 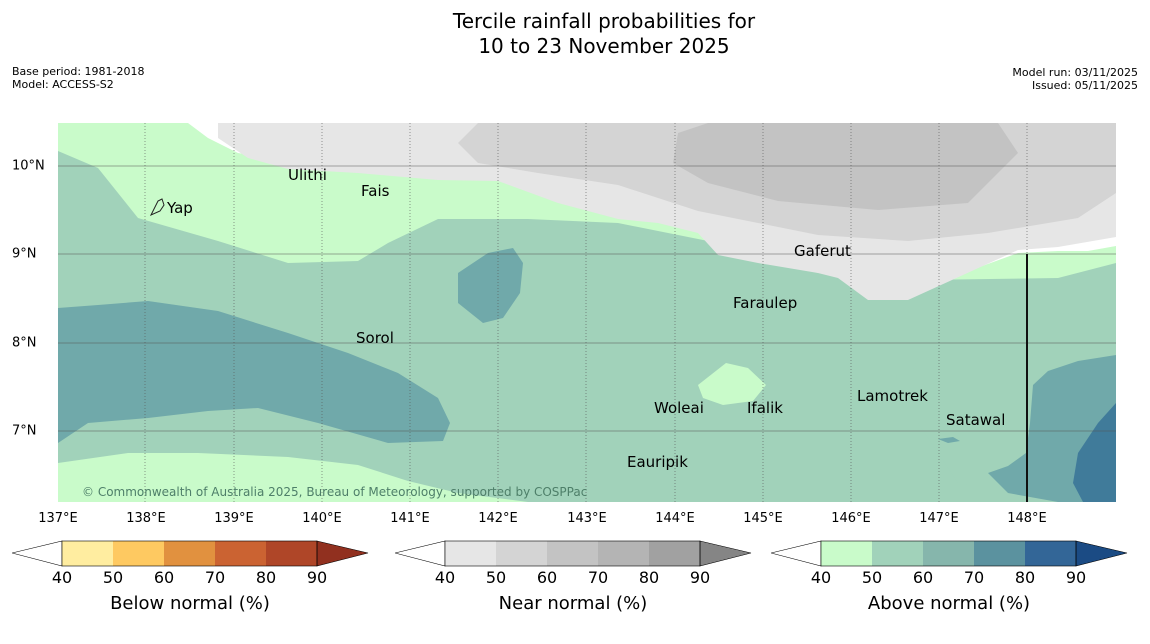 I want to click on above-tick-90: 90, so click(x=1076, y=577).